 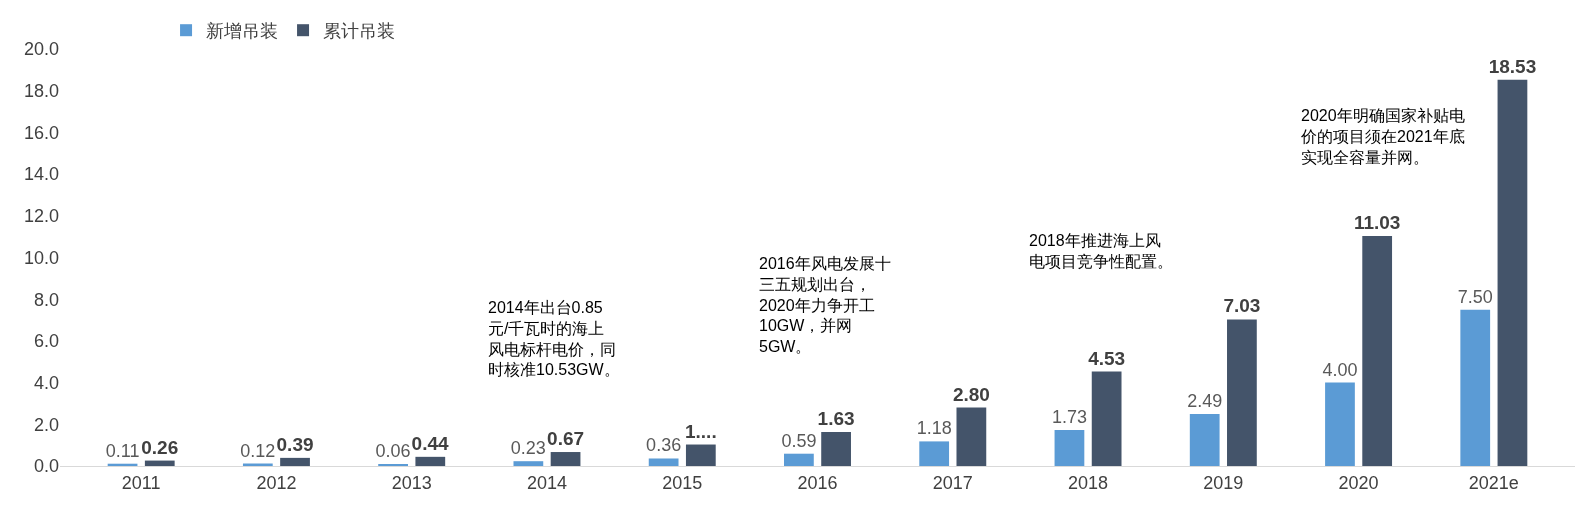 I want to click on data-label: 2.49, so click(x=1205, y=401).